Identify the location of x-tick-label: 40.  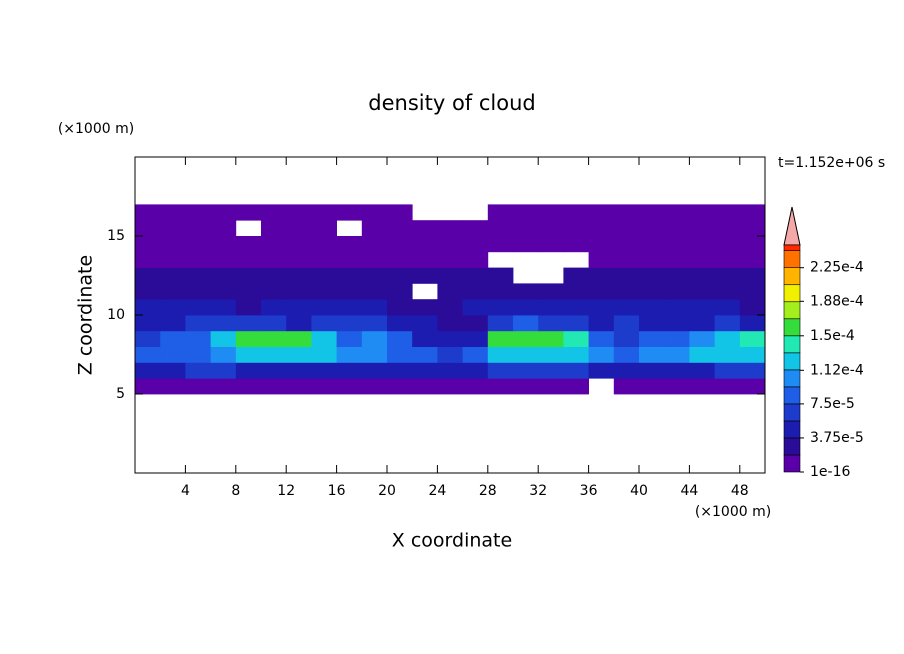
(639, 491).